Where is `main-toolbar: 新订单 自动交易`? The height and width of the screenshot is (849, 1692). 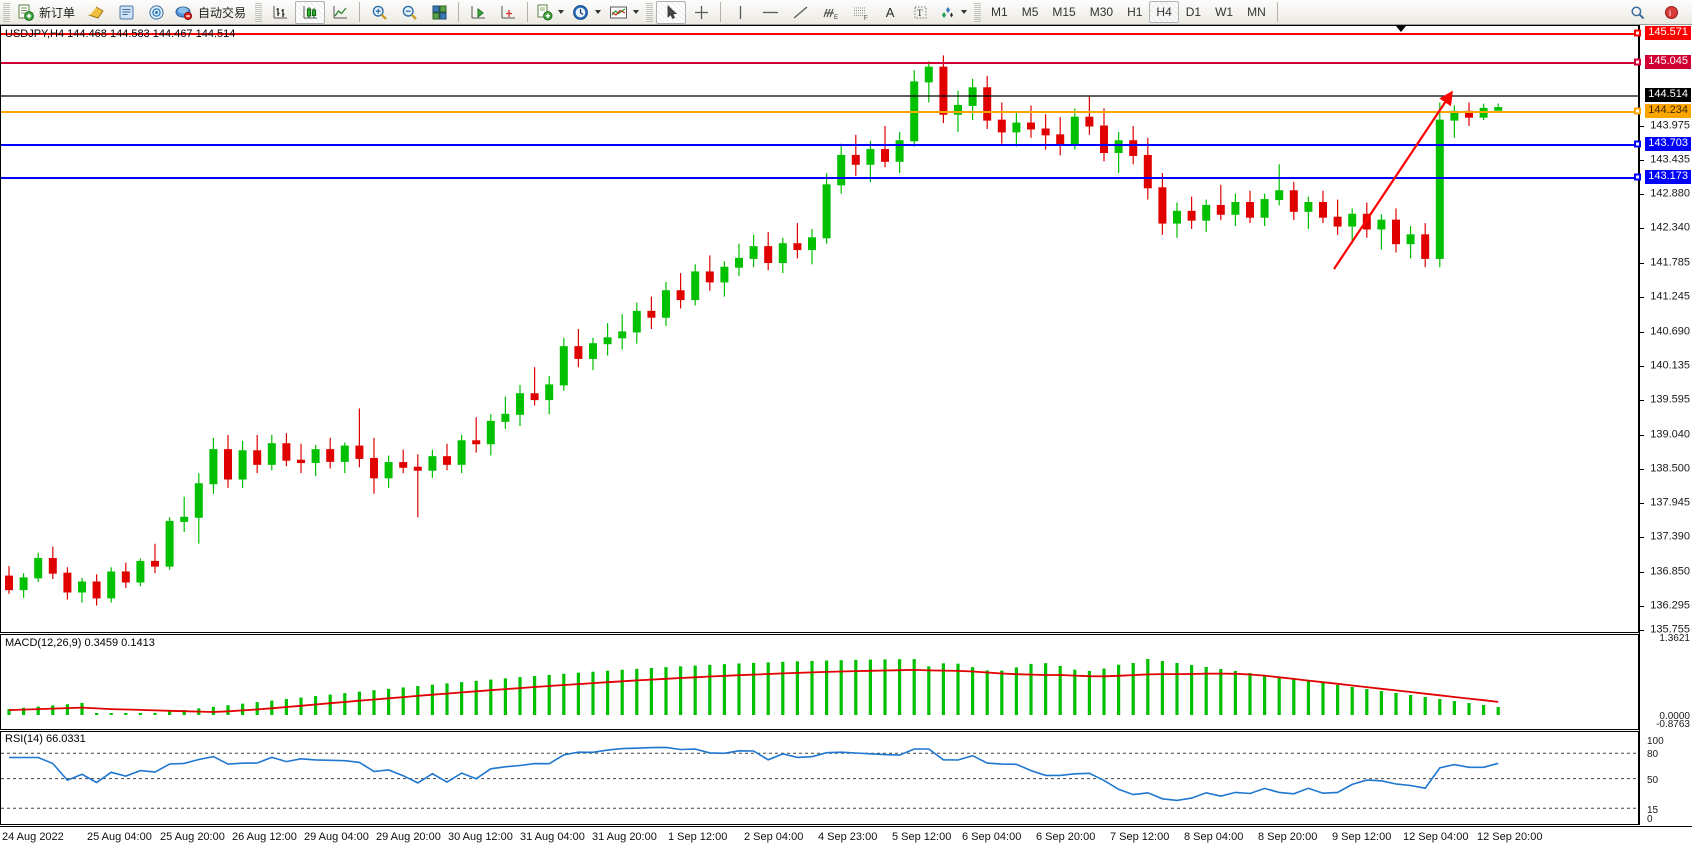 main-toolbar: 新订单 自动交易 is located at coordinates (846, 12).